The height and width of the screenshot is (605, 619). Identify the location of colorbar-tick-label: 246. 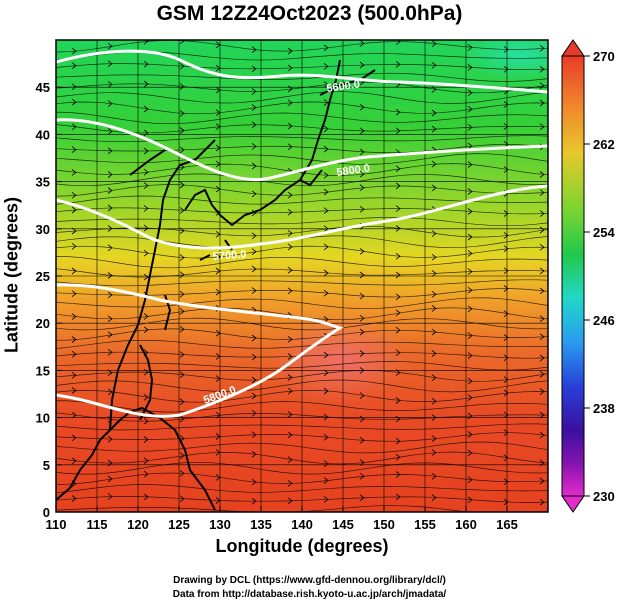
(604, 320).